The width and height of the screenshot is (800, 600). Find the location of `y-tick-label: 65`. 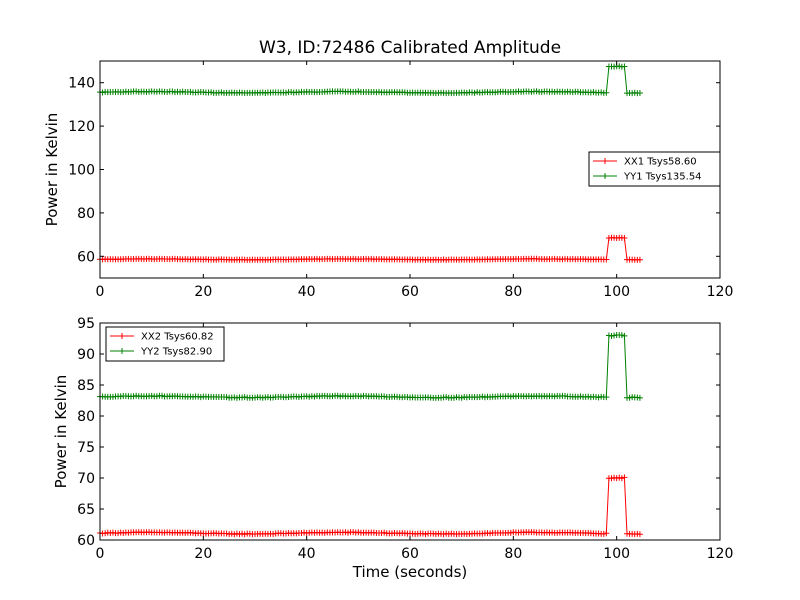

y-tick-label: 65 is located at coordinates (86, 510).